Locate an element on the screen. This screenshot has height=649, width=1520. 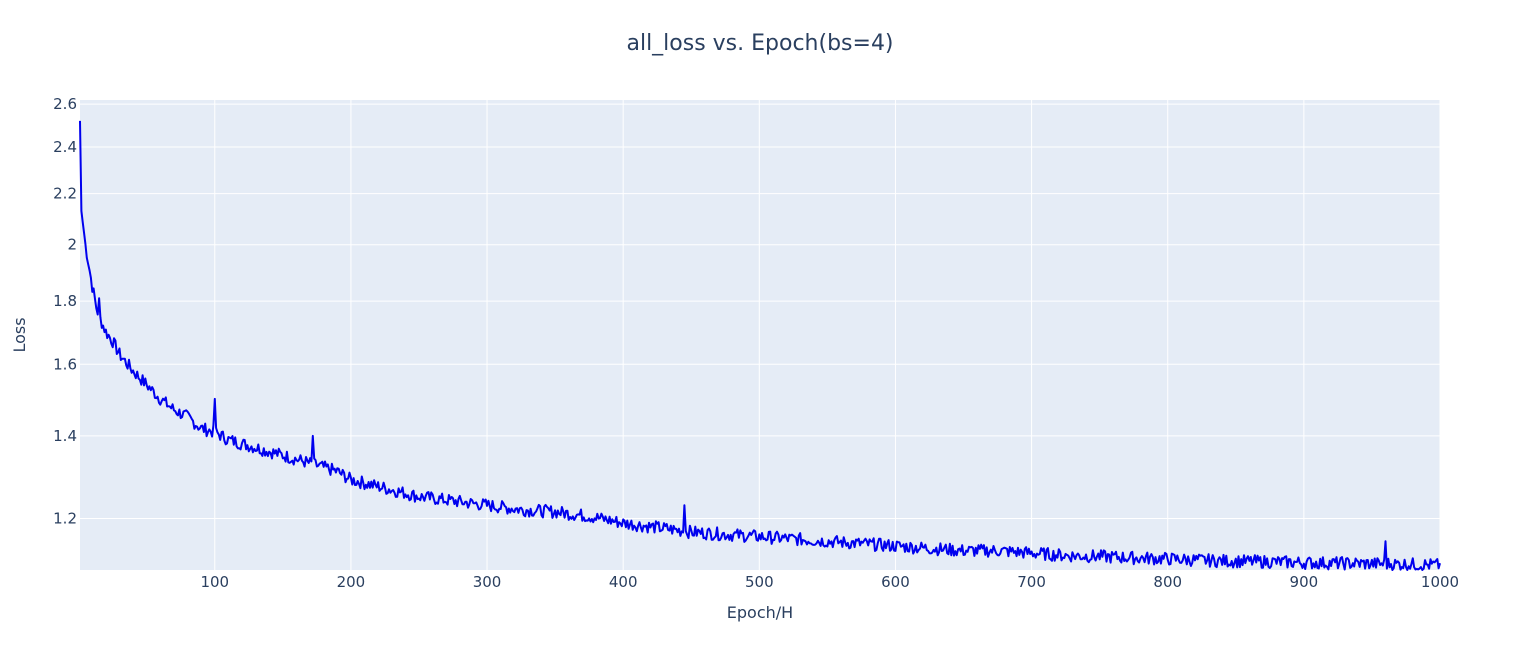
y-tick-label: 1.4 is located at coordinates (65, 436).